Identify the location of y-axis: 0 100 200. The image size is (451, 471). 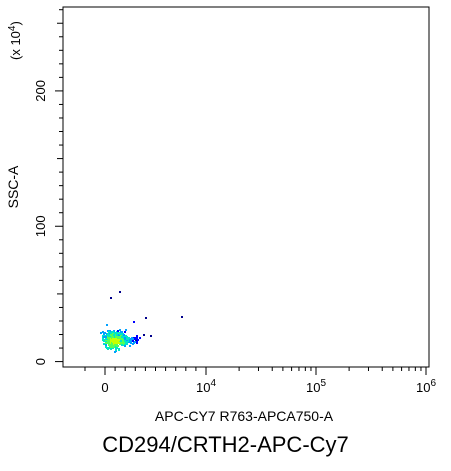
(48, 187).